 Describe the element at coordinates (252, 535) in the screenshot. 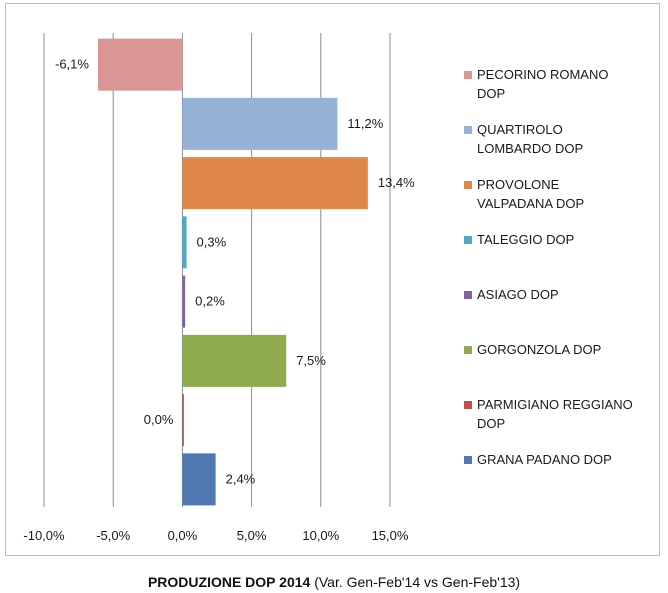

I see `x-tick-label: 5,0%` at that location.